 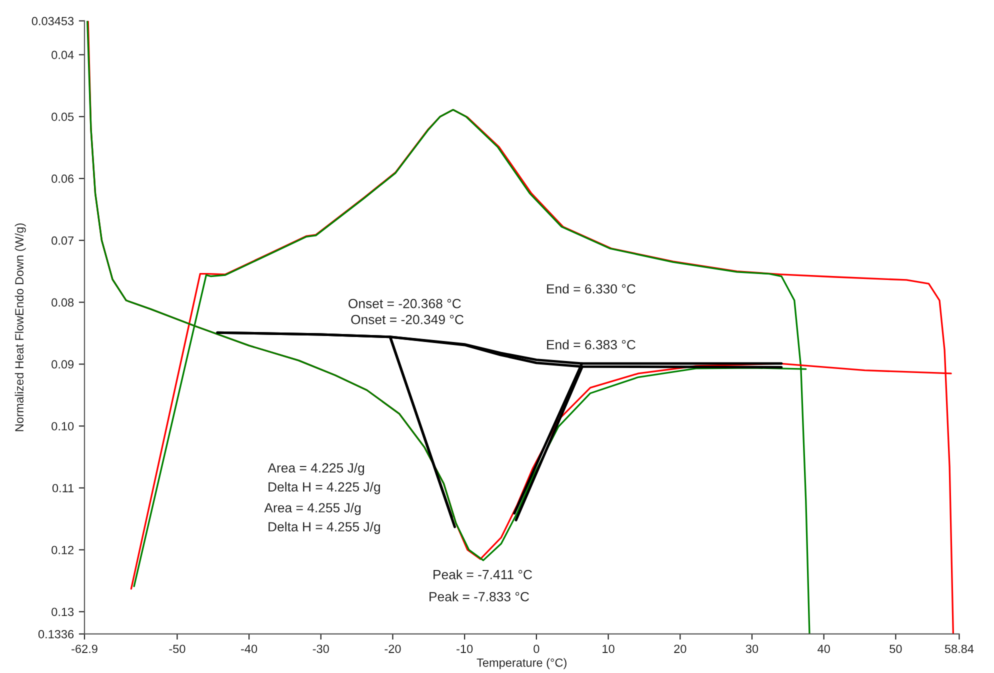 I want to click on annotation: Peak = -7.411 °C, so click(x=483, y=575).